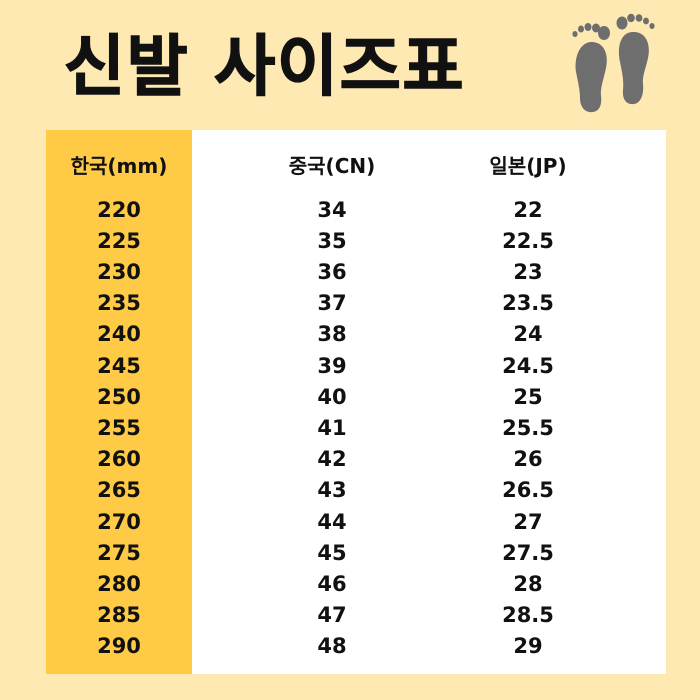 Image resolution: width=700 pixels, height=700 pixels. Describe the element at coordinates (528, 646) in the screenshot. I see `cell-japan: 29` at that location.